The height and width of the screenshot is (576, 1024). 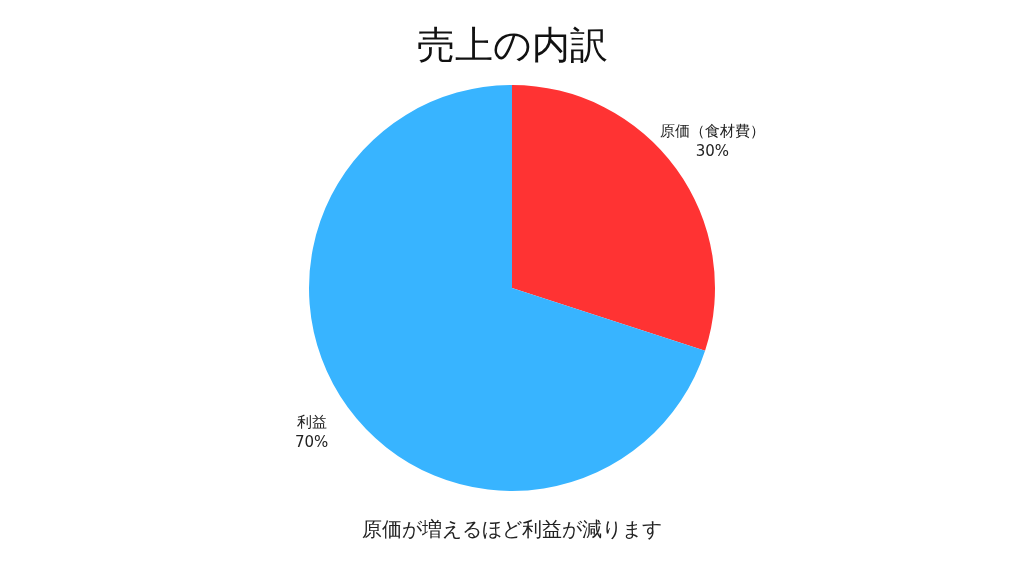 I want to click on data-label: 30%, so click(x=712, y=151).